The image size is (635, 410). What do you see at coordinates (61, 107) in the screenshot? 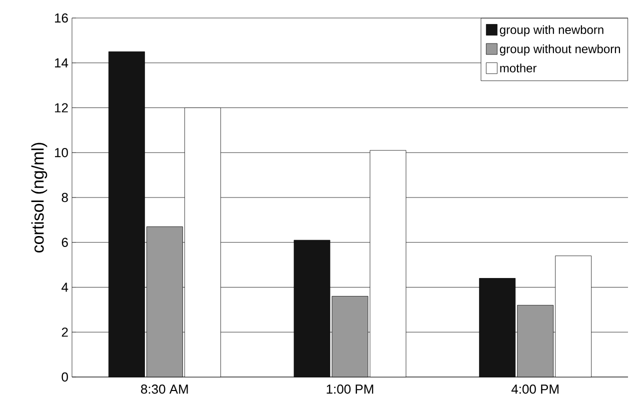
I see `y-tick-label: 12` at bounding box center [61, 107].